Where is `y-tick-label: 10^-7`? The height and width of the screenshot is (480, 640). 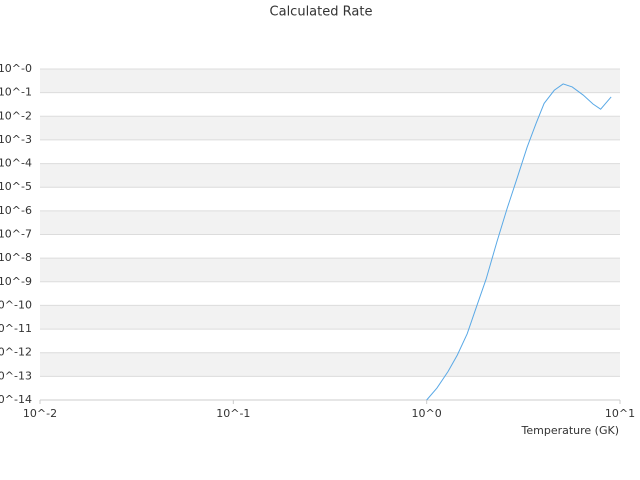
y-tick-label: 10^-7 is located at coordinates (16, 234).